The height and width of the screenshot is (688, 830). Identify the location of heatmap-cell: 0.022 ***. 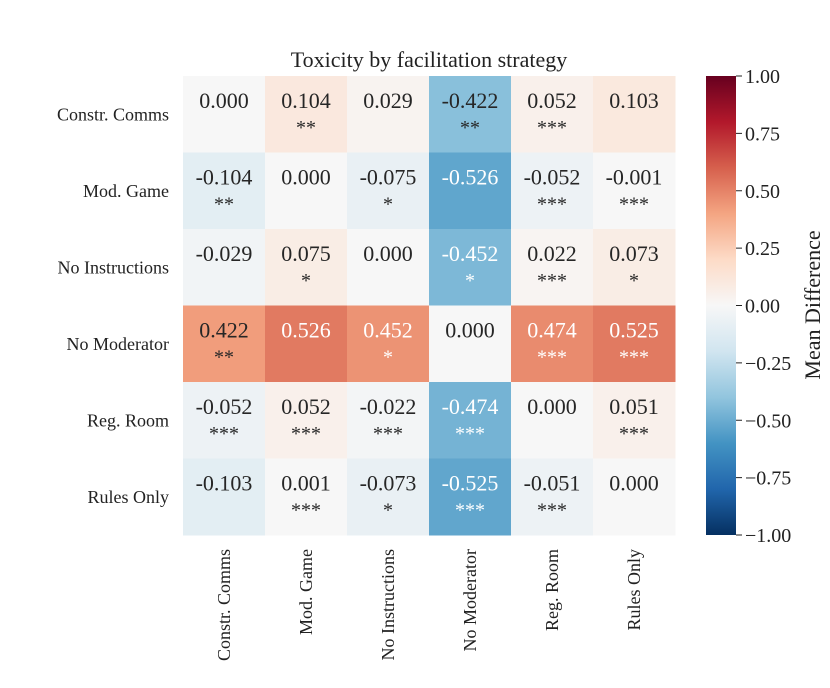
(552, 267).